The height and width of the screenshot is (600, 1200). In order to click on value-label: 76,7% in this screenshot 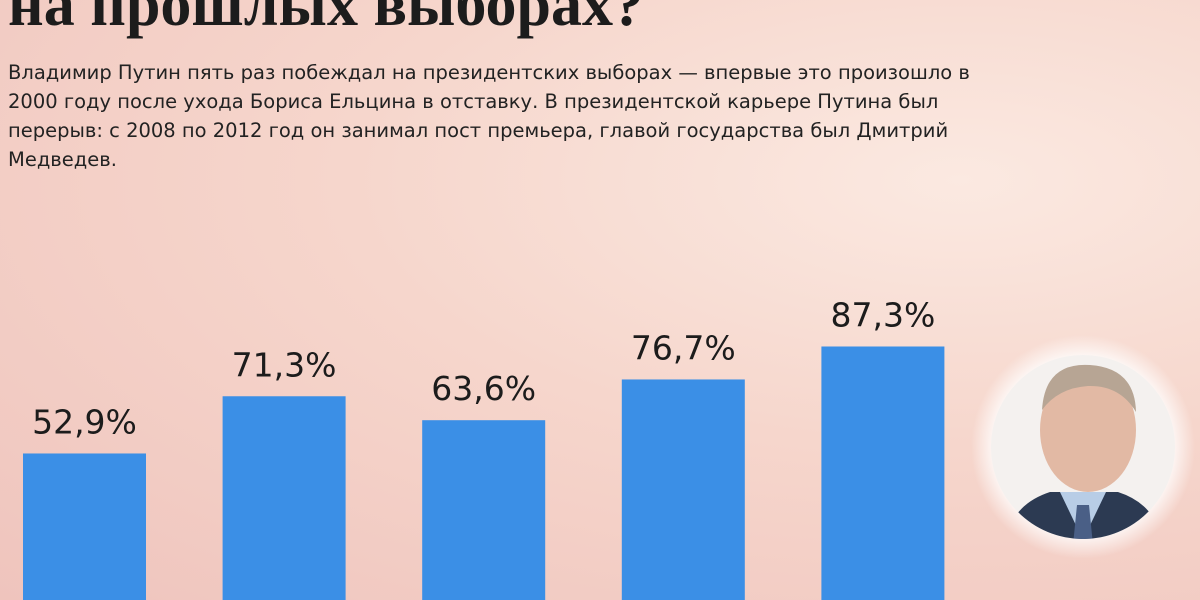, I will do `click(683, 347)`.